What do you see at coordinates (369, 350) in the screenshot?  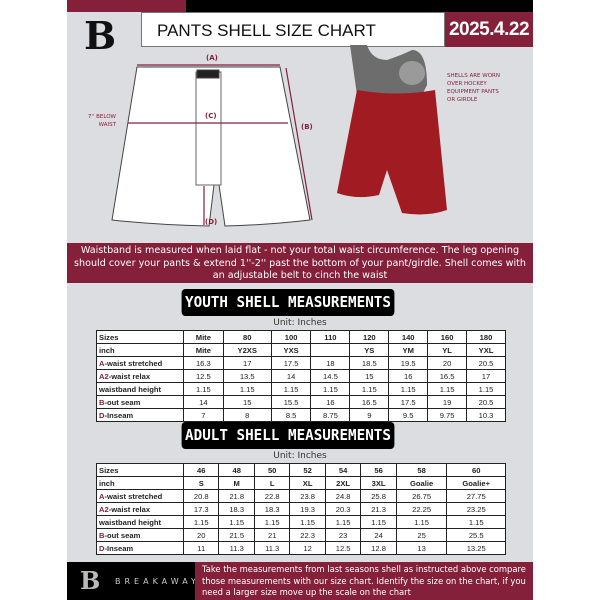 I see `table-cell: YS` at bounding box center [369, 350].